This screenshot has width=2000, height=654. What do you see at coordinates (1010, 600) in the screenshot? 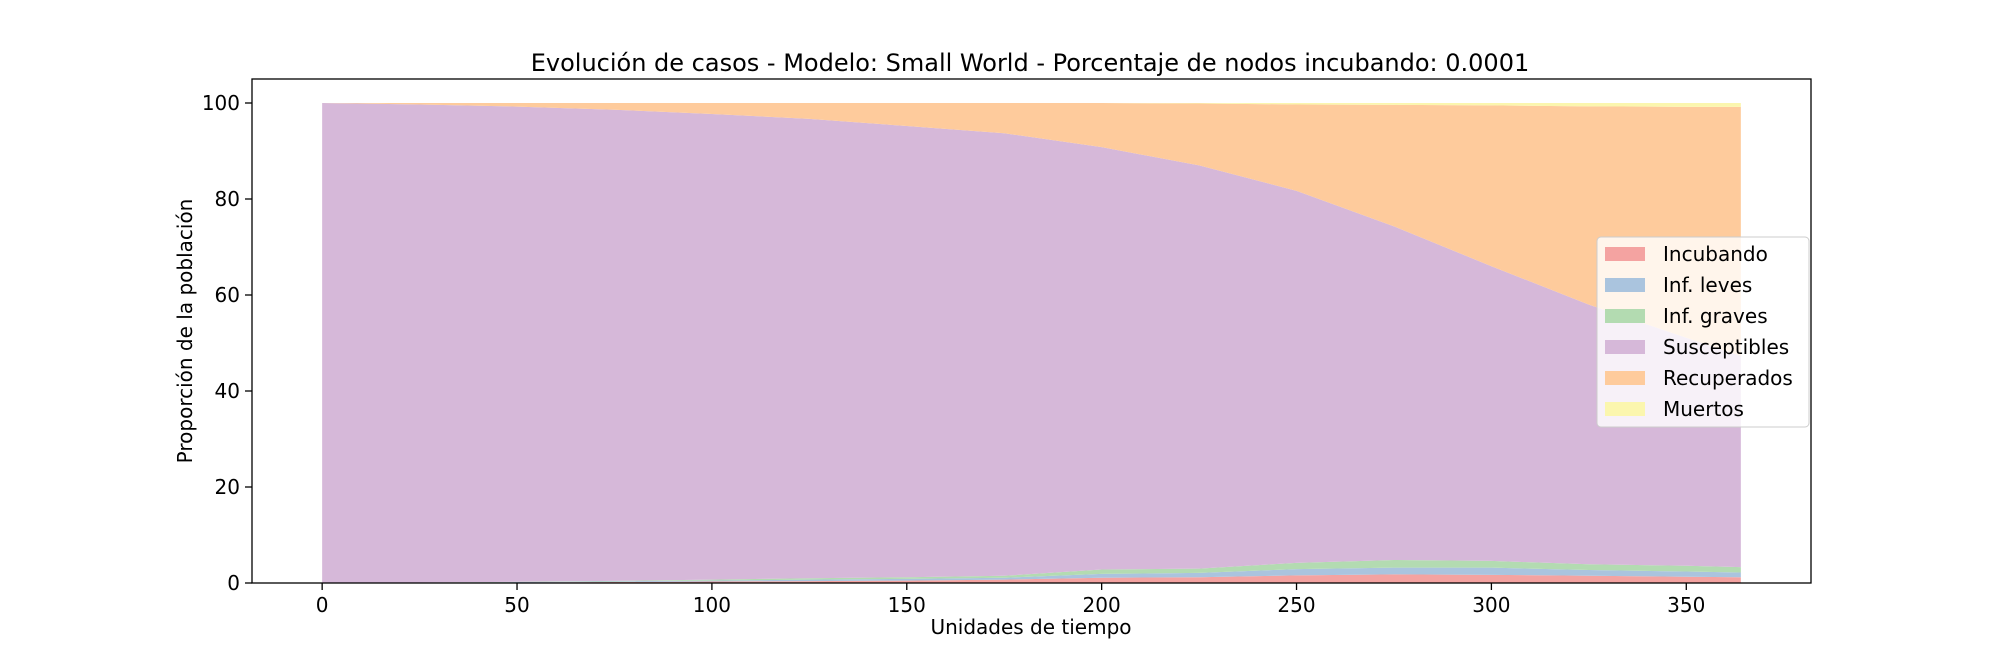
I see `x-axis-ticks: 0 50 100 150 200 250 300 350` at bounding box center [1010, 600].